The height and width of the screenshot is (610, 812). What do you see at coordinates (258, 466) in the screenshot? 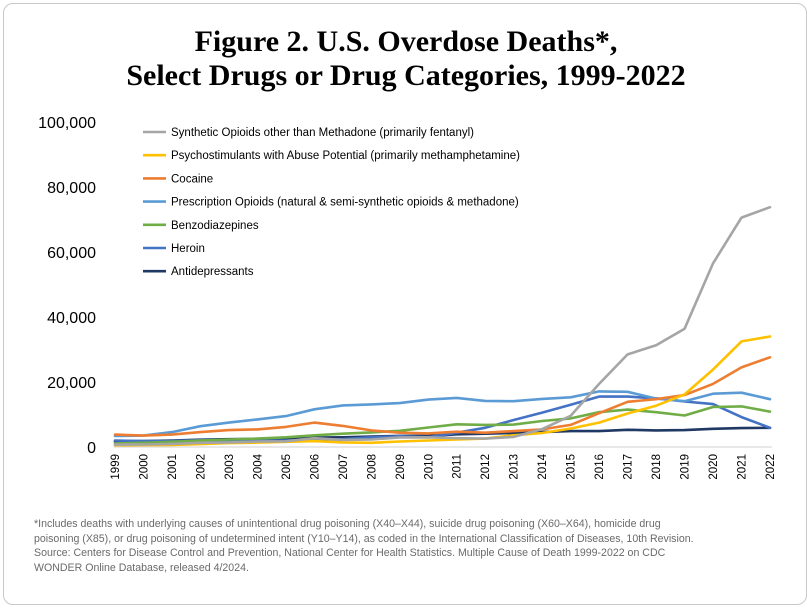
I see `x-tick-label: 2004` at bounding box center [258, 466].